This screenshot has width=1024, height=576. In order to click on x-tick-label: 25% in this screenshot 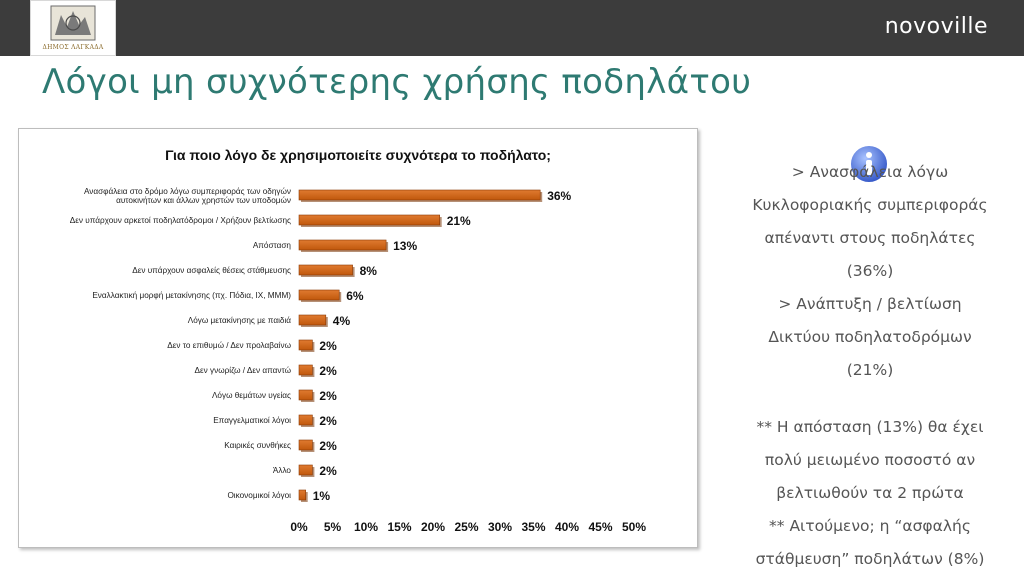, I will do `click(466, 527)`.